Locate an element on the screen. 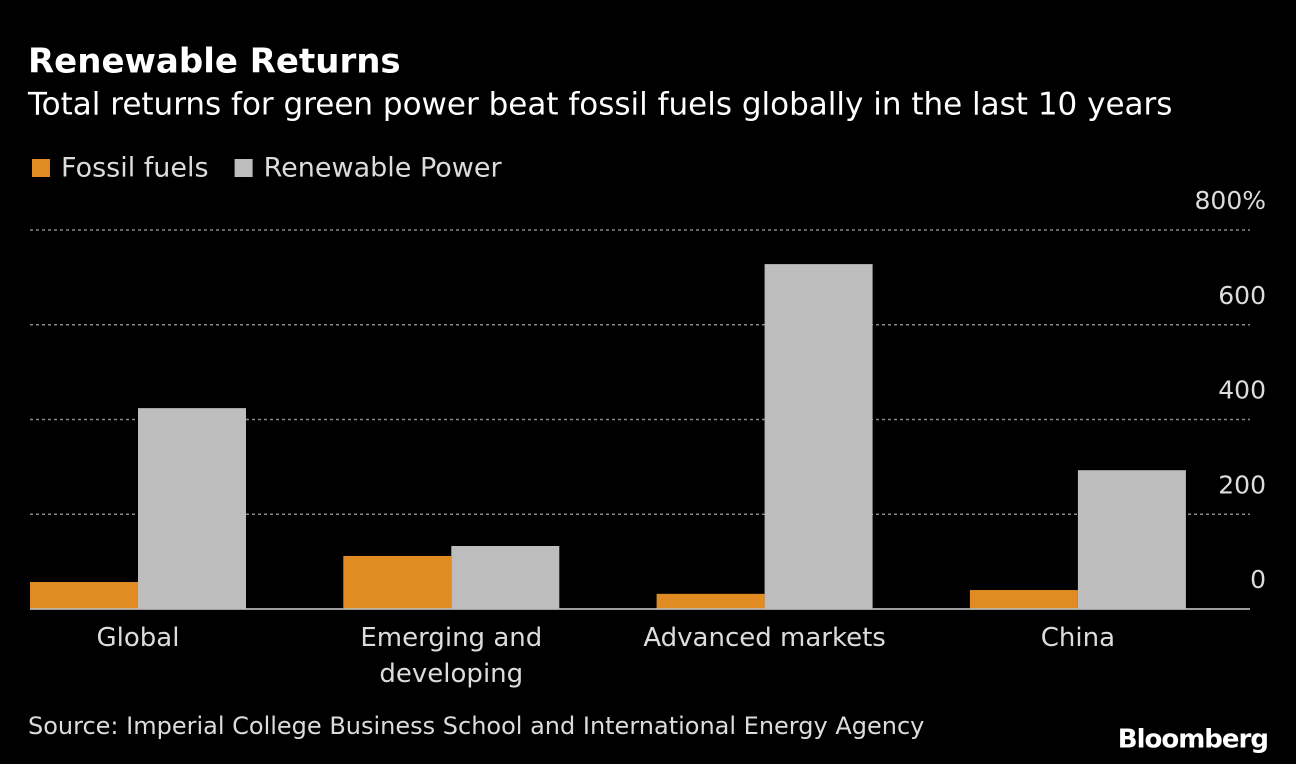  y-tick-label: 800% is located at coordinates (1230, 200).